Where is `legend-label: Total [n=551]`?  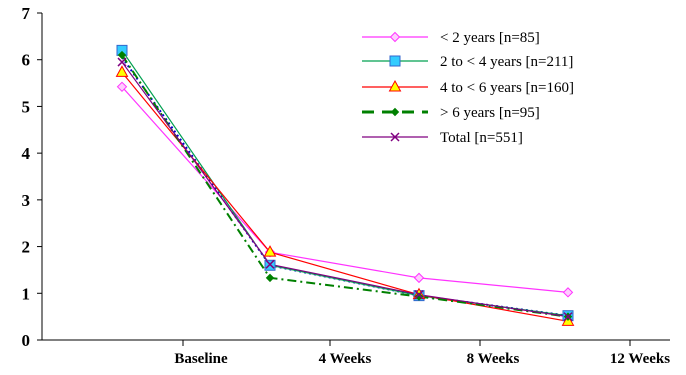 legend-label: Total [n=551] is located at coordinates (481, 138).